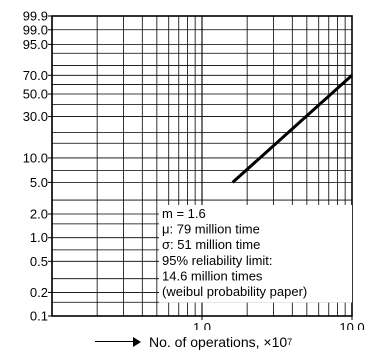 This screenshot has height=359, width=371. What do you see at coordinates (39, 316) in the screenshot?
I see `y-tick-label: 0.1` at bounding box center [39, 316].